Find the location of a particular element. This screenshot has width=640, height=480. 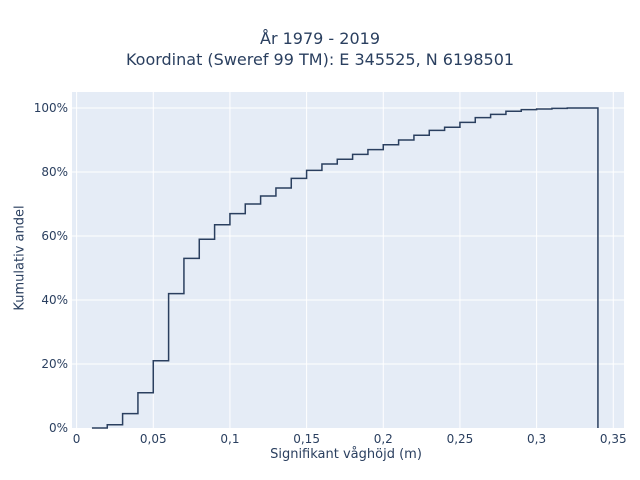

x-tick-label: 0,2 is located at coordinates (383, 439).